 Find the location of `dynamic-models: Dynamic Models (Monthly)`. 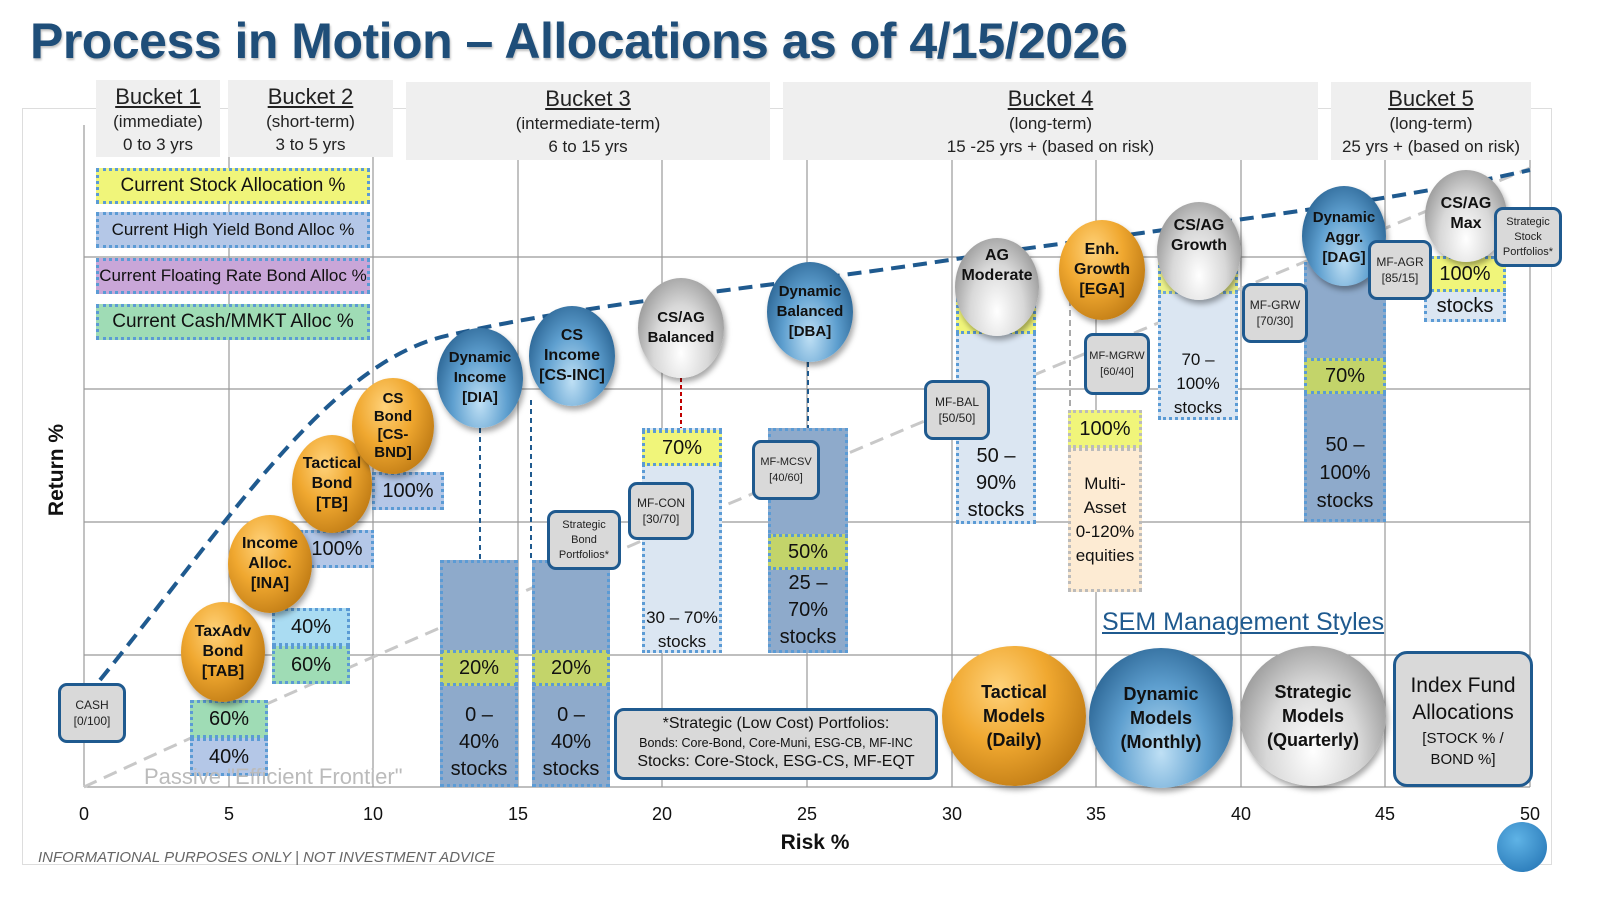

dynamic-models: Dynamic Models (Monthly) is located at coordinates (1161, 718).